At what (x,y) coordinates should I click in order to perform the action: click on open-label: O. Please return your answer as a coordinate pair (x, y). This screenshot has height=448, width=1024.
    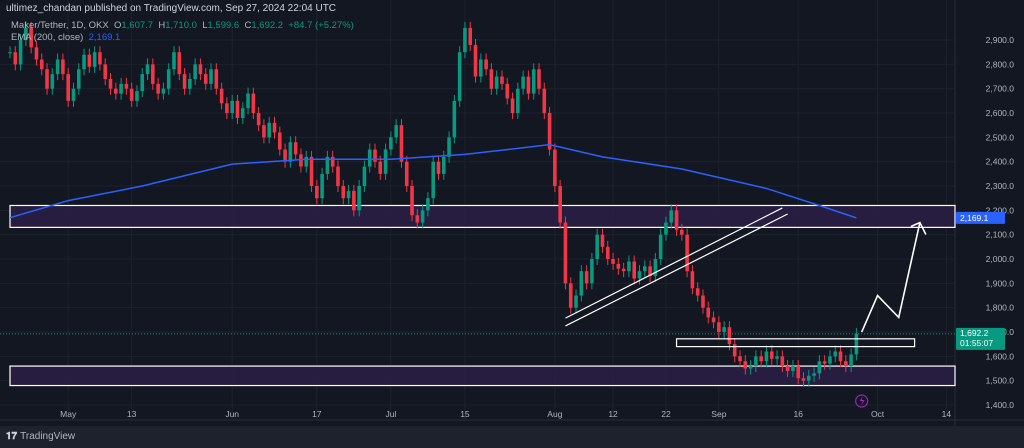
    Looking at the image, I should click on (117, 25).